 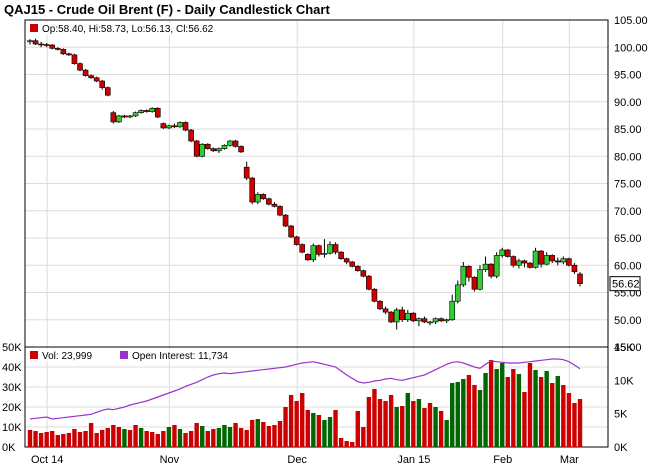 I want to click on price-legend: Op:58.40, Hi:58.73, Lo:56.13, Cl:56.62, so click(x=128, y=28).